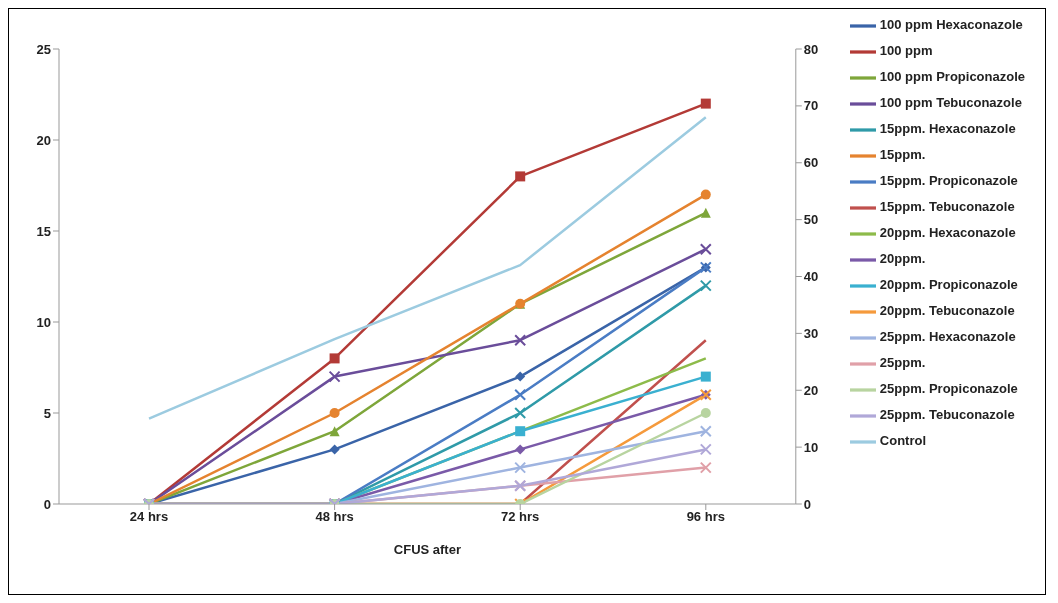  Describe the element at coordinates (427, 549) in the screenshot. I see `x-axis-title: CFUS after` at that location.